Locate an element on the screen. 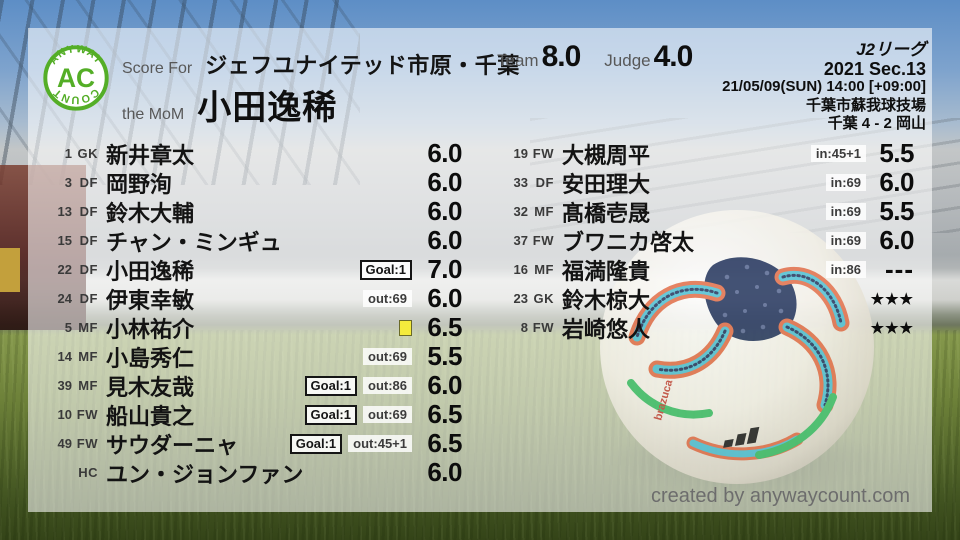 This screenshot has height=540, width=960. sub-out-badge: out:69 is located at coordinates (387, 414).